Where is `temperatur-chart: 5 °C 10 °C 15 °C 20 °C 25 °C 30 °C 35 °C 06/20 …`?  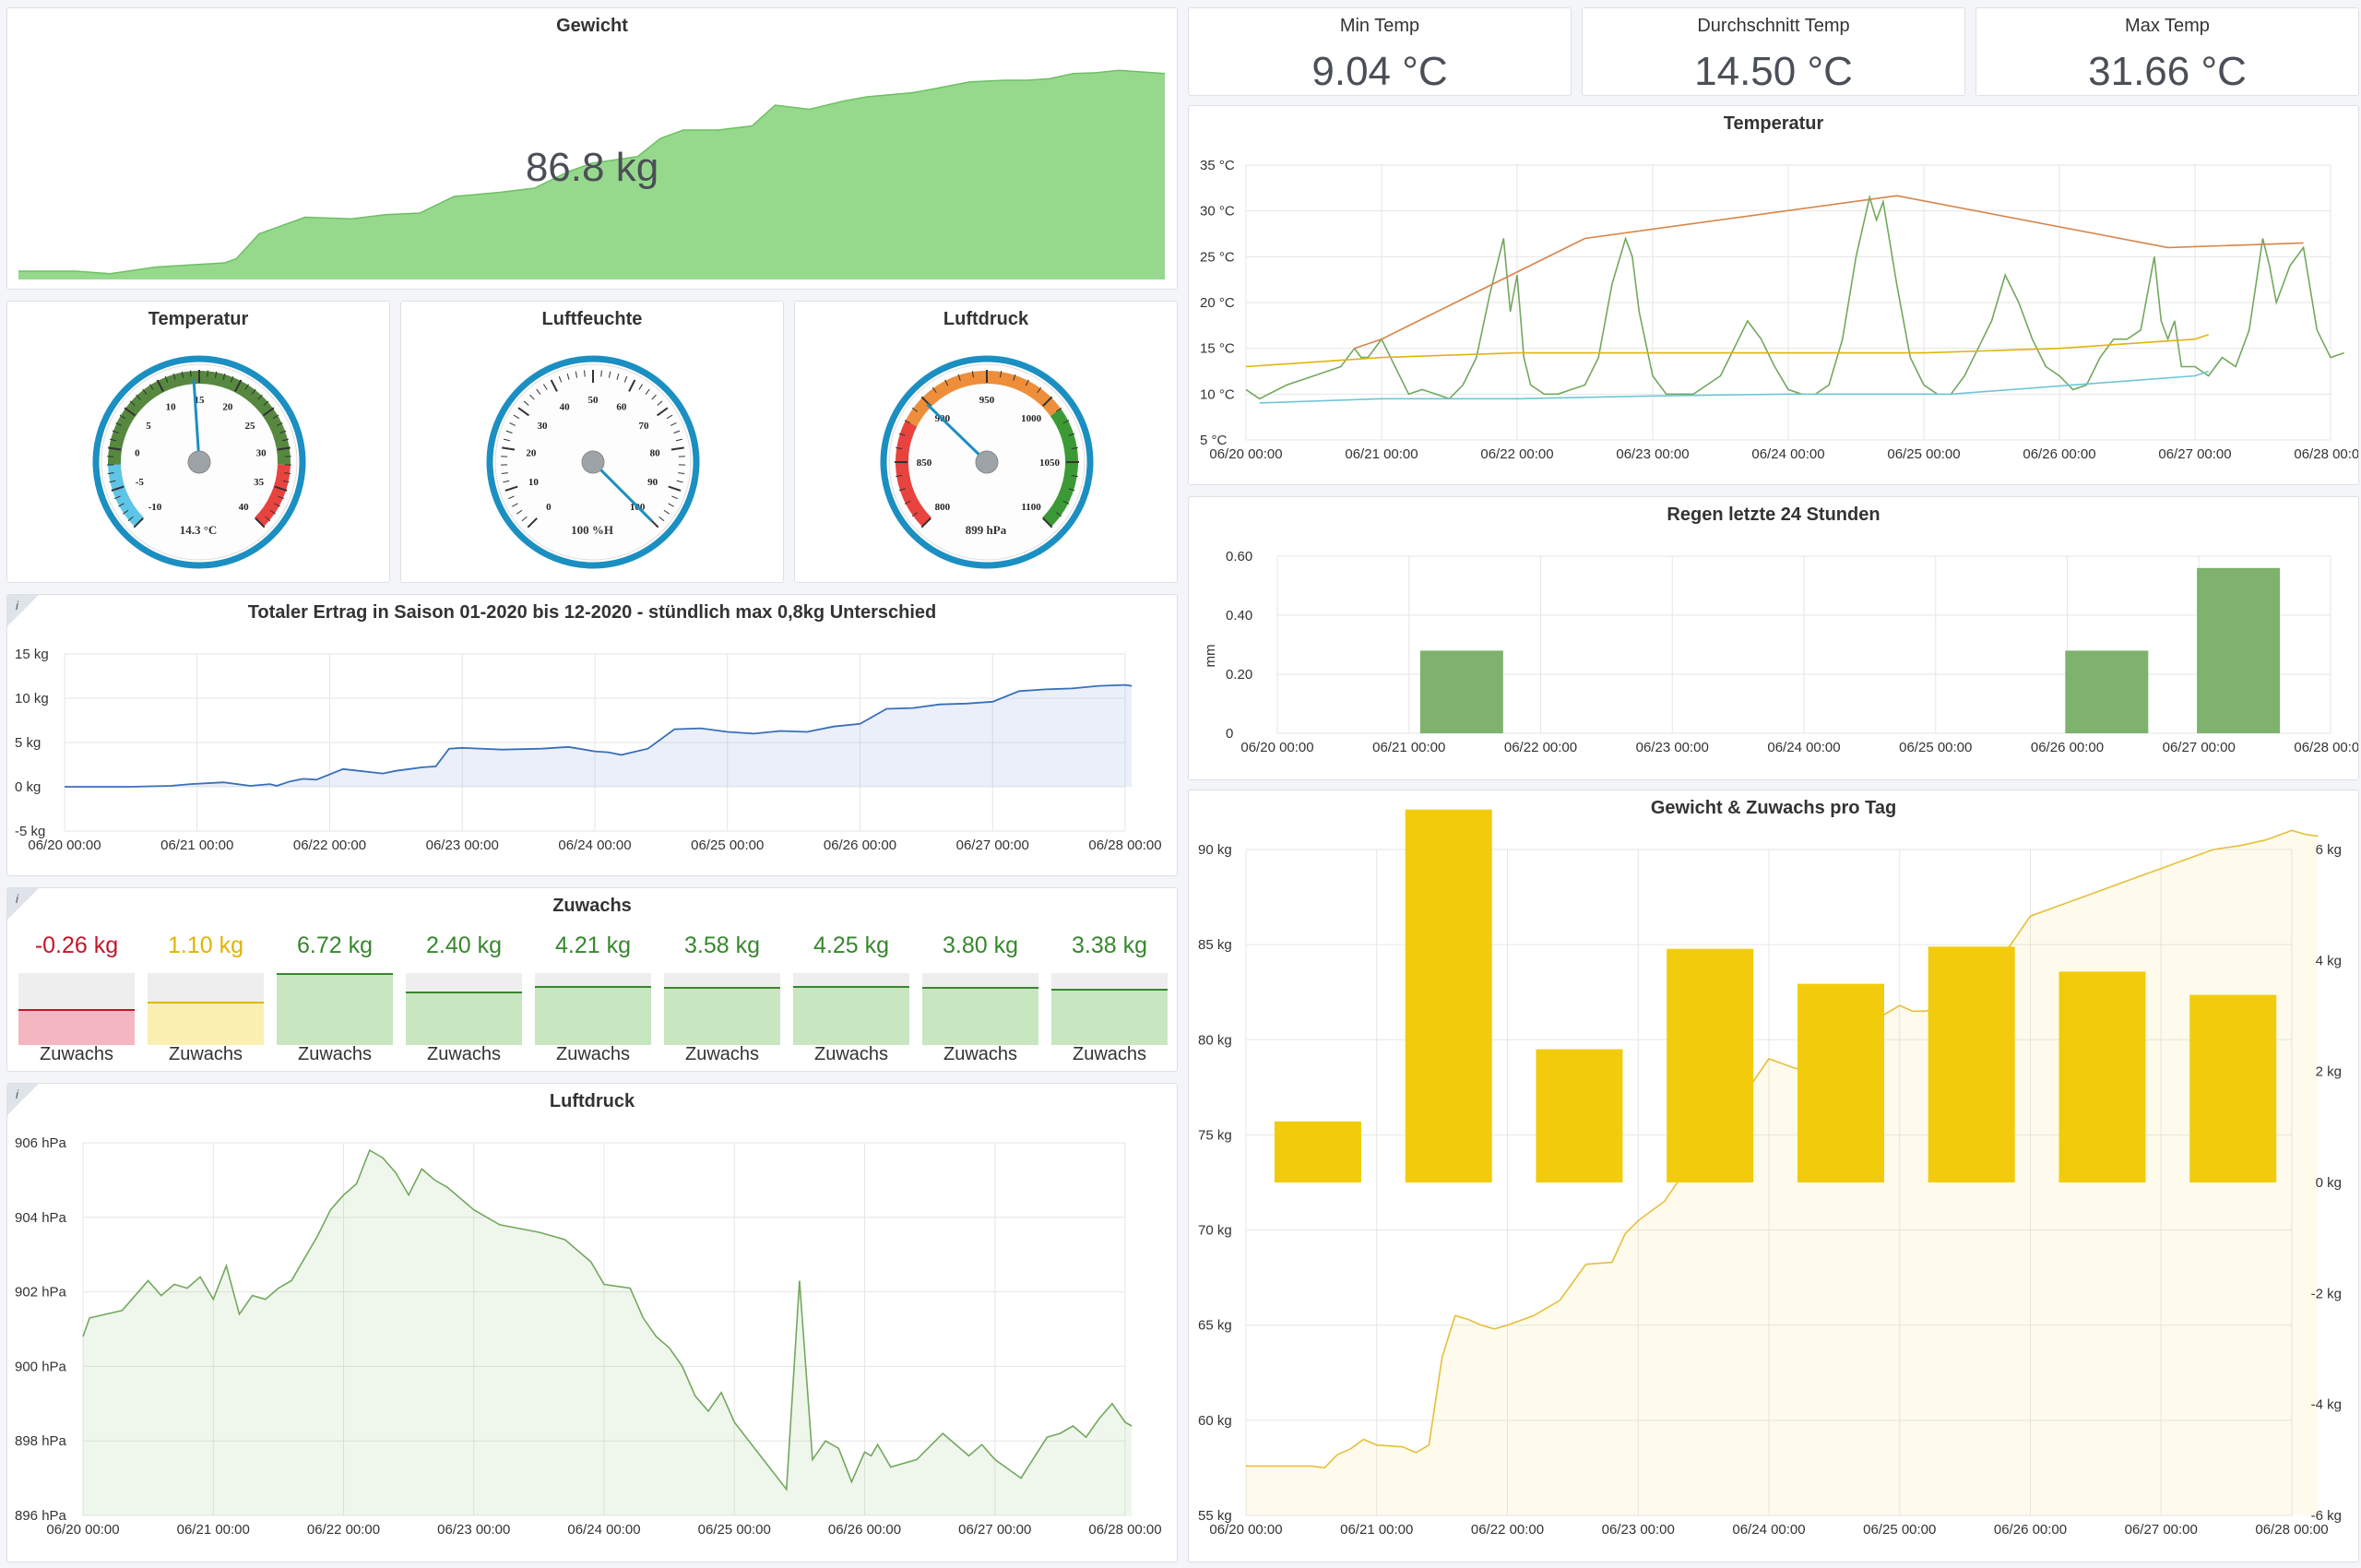
temperatur-chart: 5 °C 10 °C 15 °C 20 °C 25 °C 30 °C 35 °C 06/20 … is located at coordinates (1779, 310).